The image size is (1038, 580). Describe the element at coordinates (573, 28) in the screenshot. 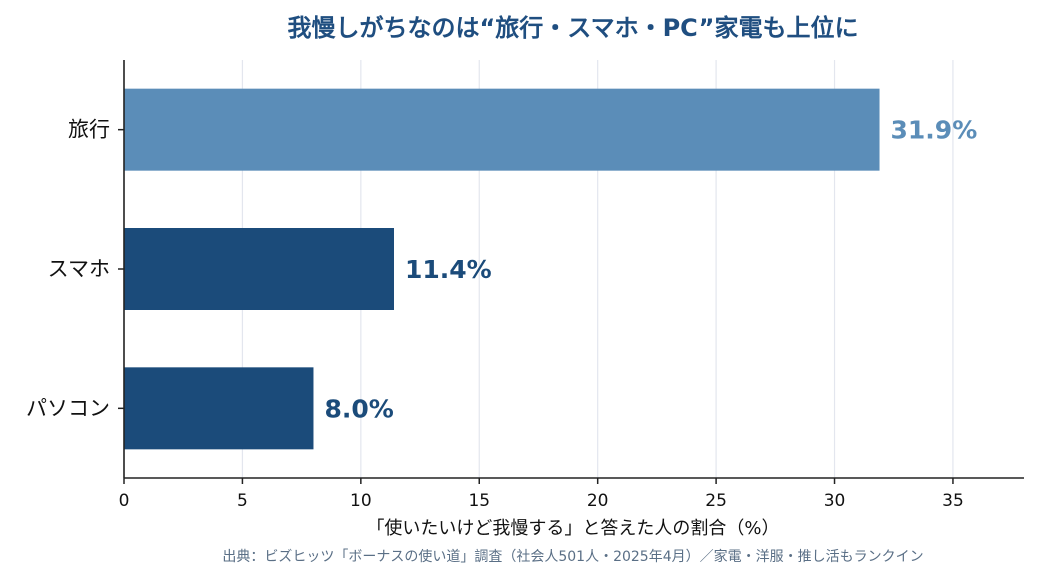

I see `chart-title: 我慢しがちなのは“旅行・スマホ・PC”家電も上位に` at that location.